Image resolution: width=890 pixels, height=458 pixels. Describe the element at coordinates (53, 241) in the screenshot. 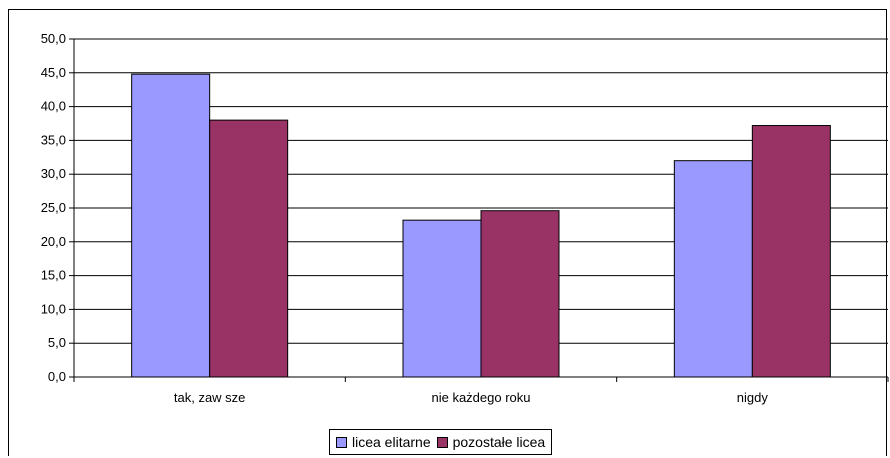

I see `y-tick-label: 20,0` at that location.